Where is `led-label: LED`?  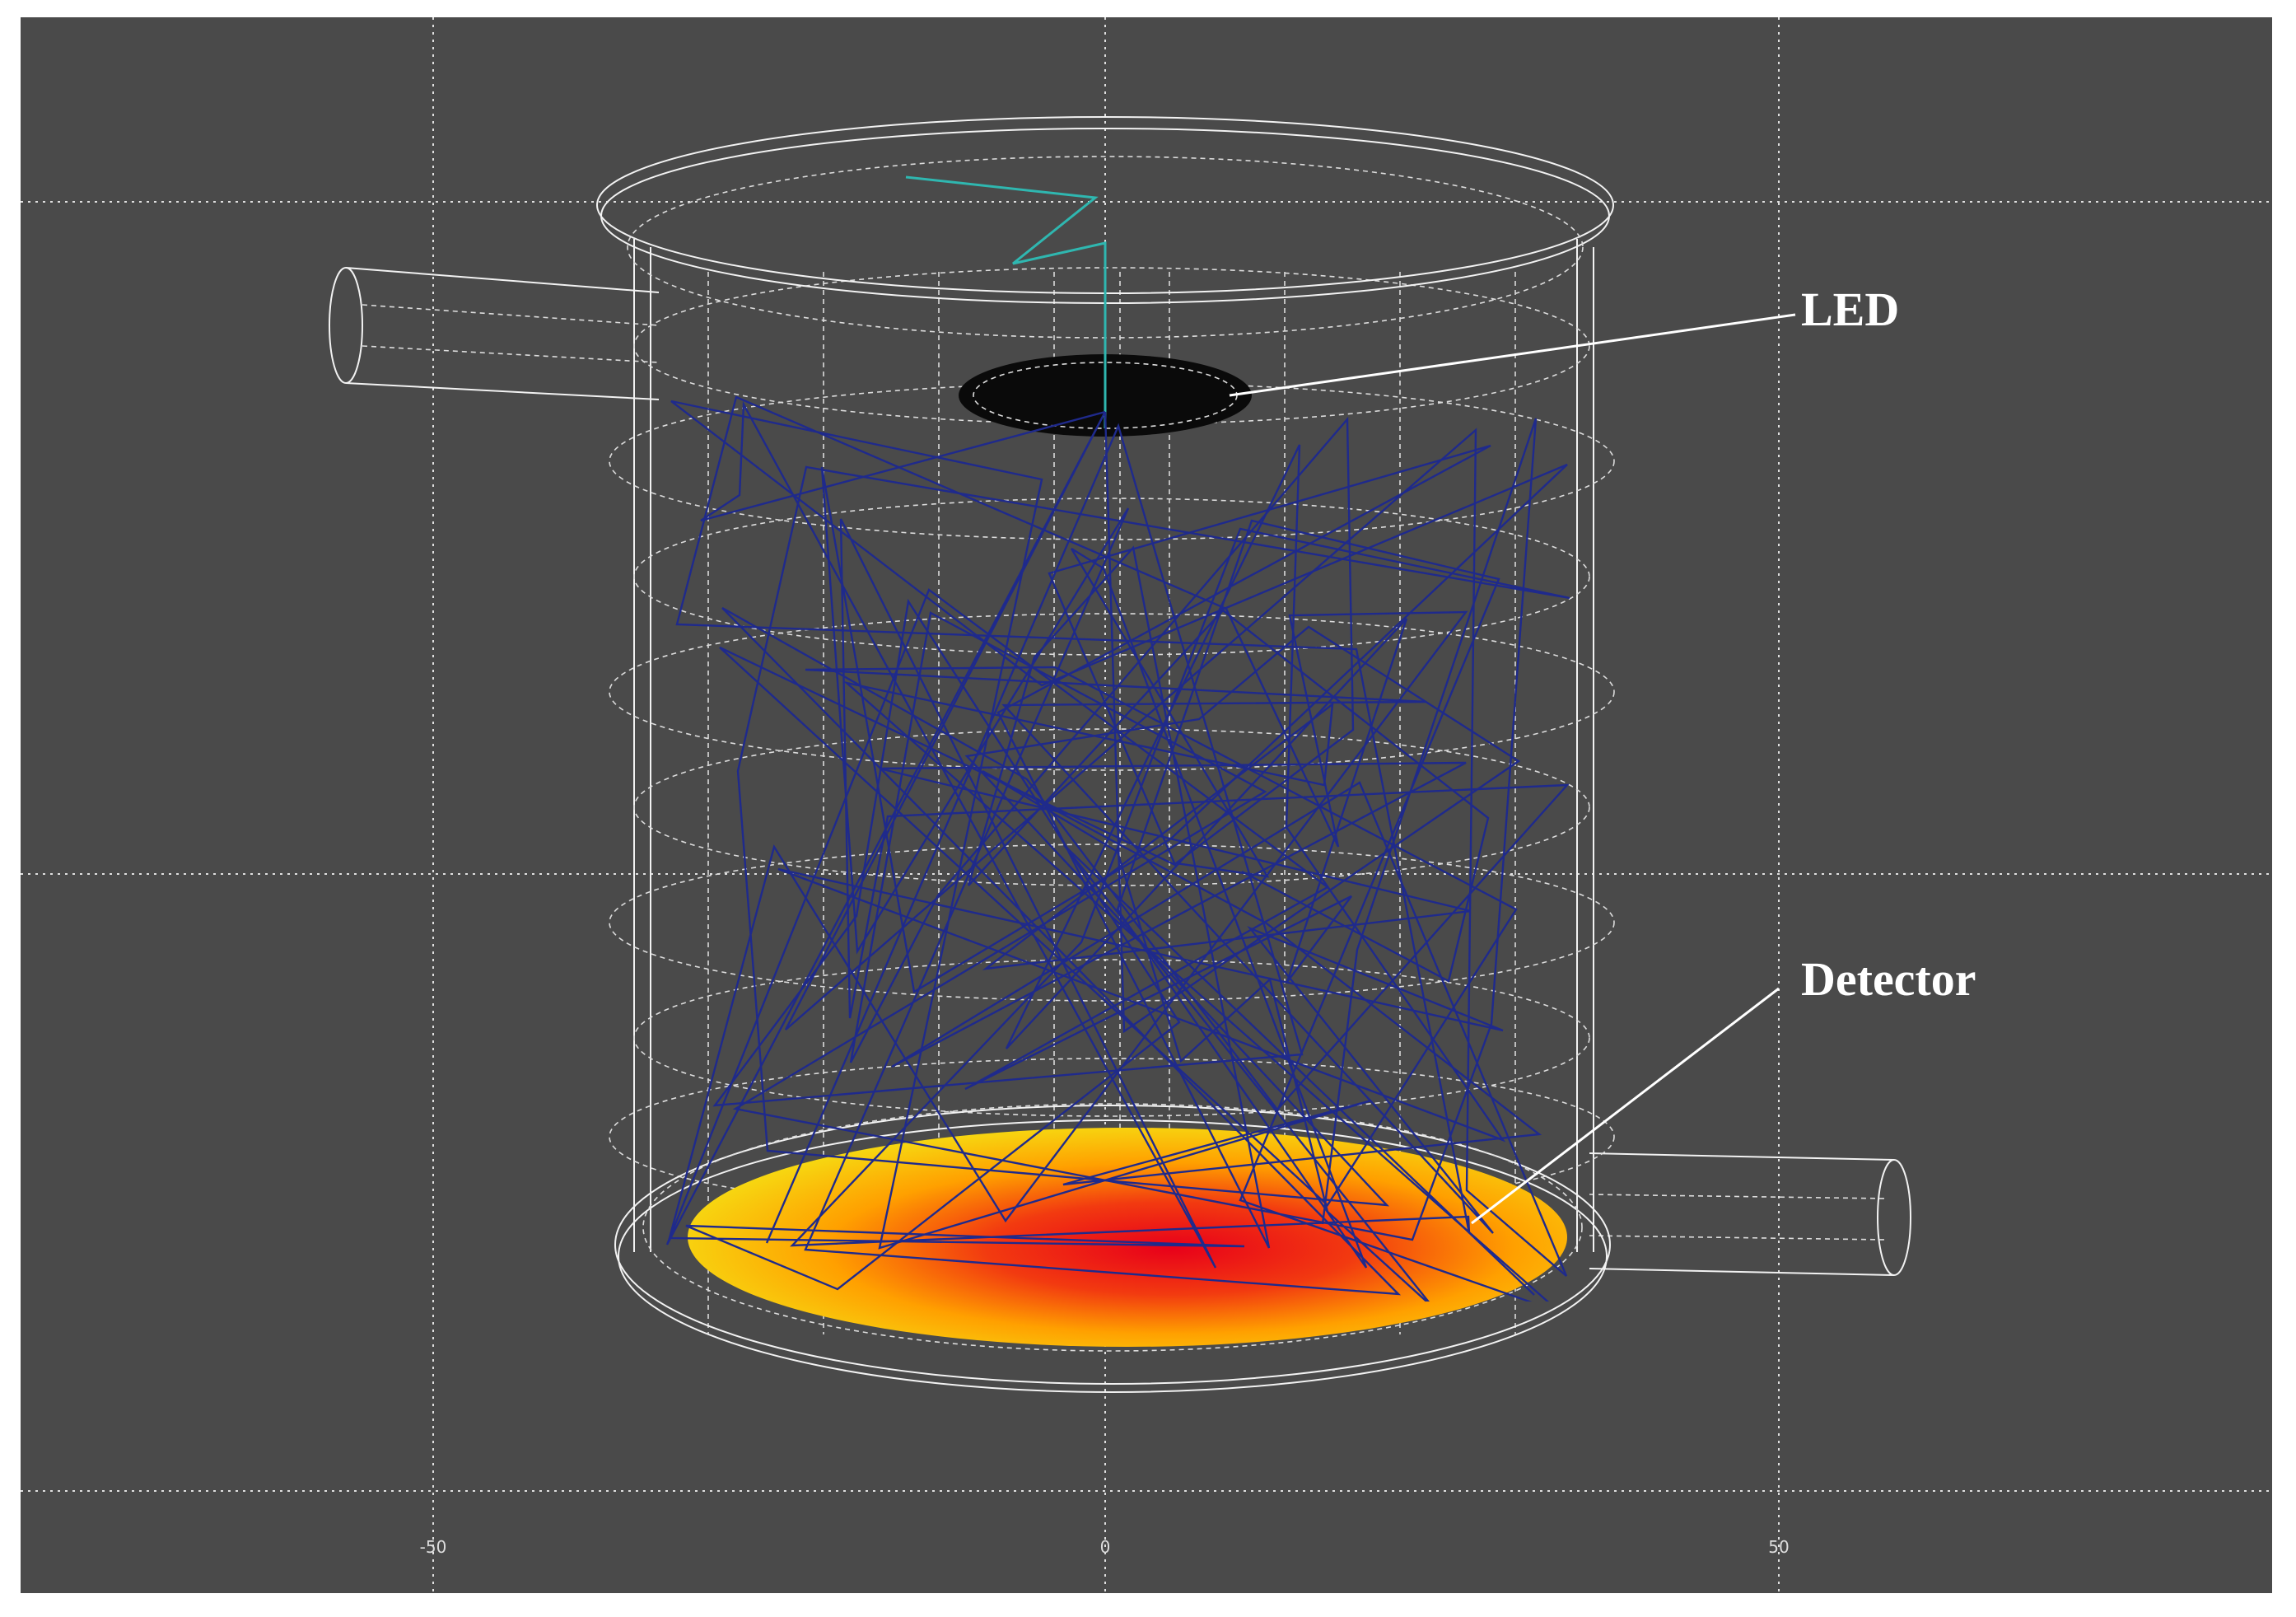
led-label: LED is located at coordinates (1850, 309).